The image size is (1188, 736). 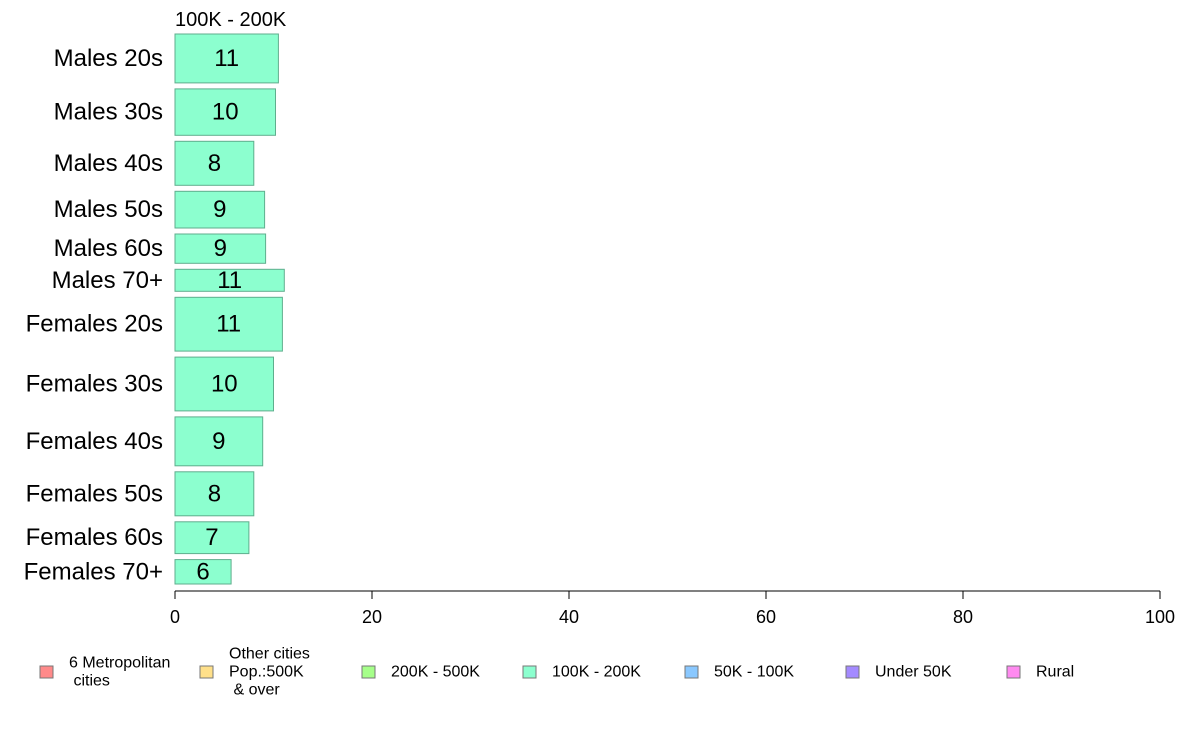 I want to click on legend-swatch-rural, so click(x=1013, y=672).